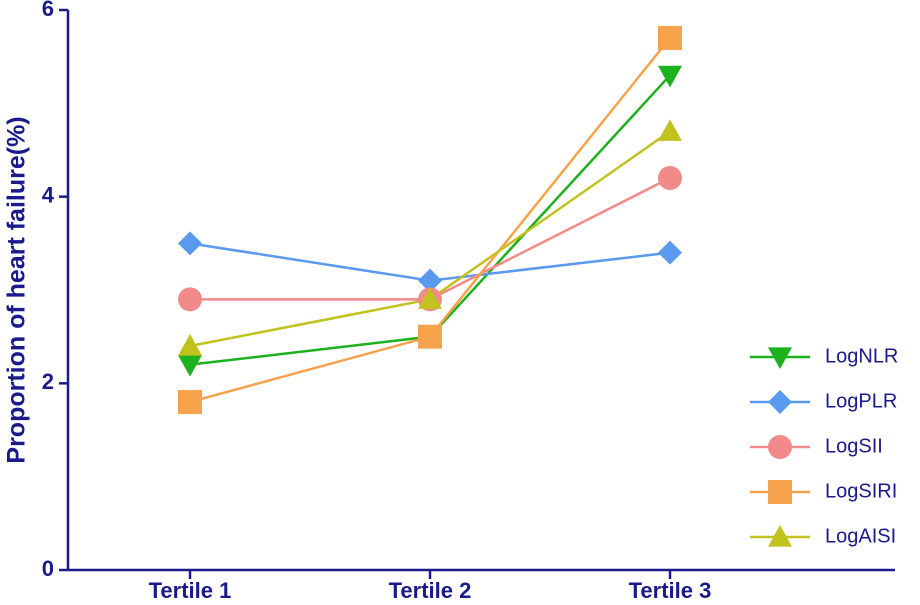  What do you see at coordinates (17, 289) in the screenshot?
I see `y-axis-label: Proportion of heart failure(%)` at bounding box center [17, 289].